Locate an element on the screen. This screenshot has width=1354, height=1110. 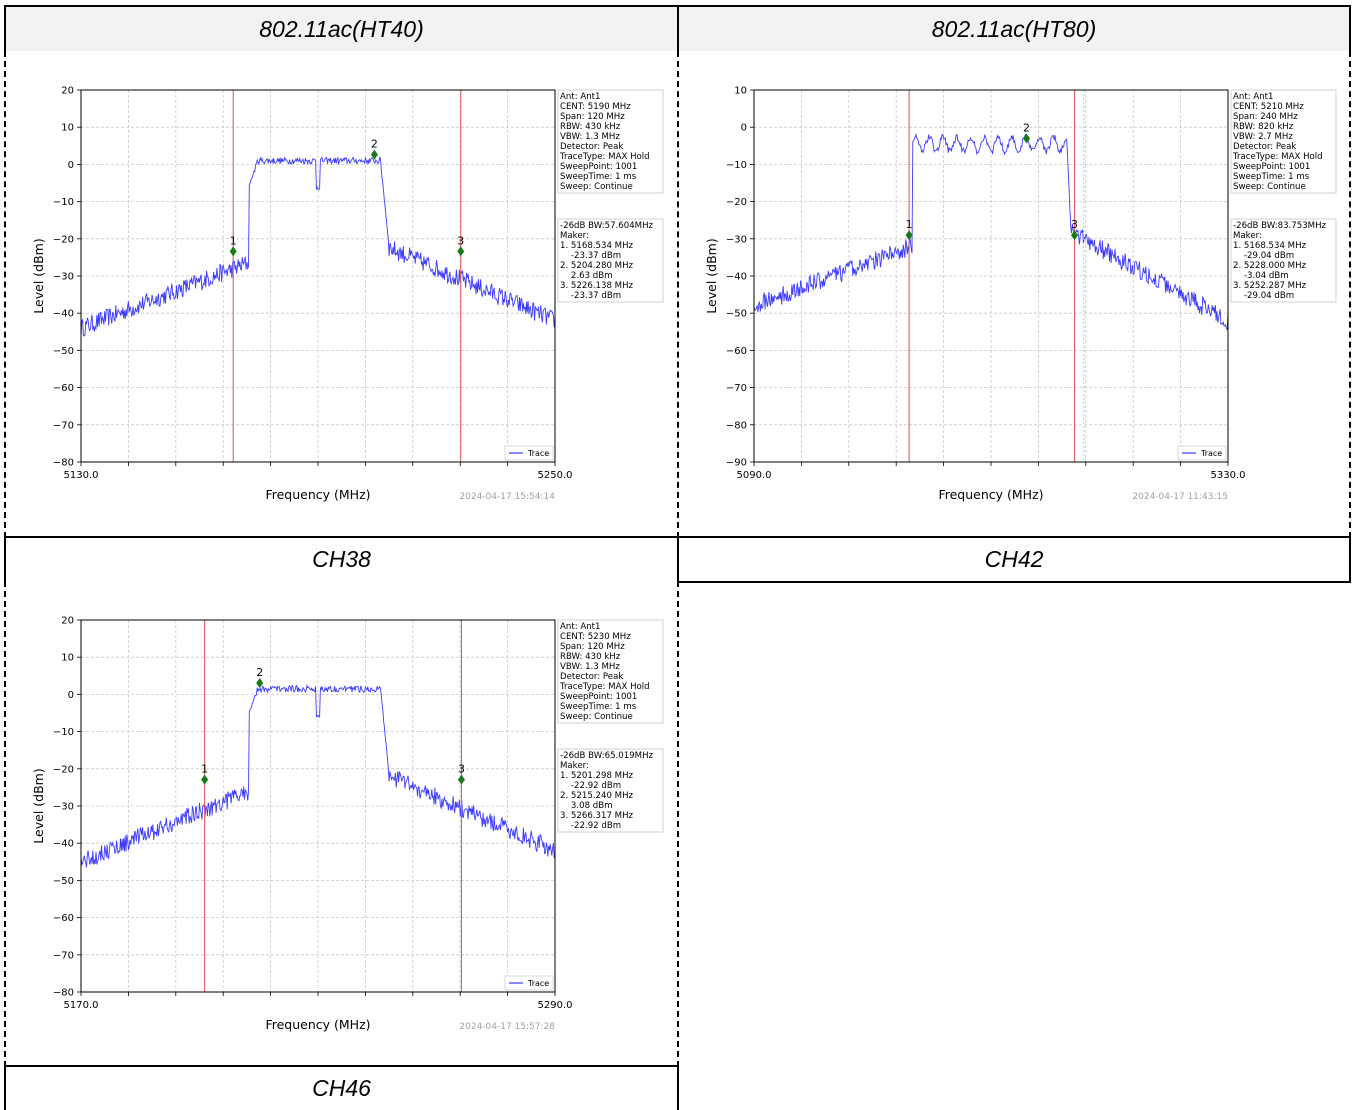
marker-info-line: 2.63 dBm is located at coordinates (586, 276).